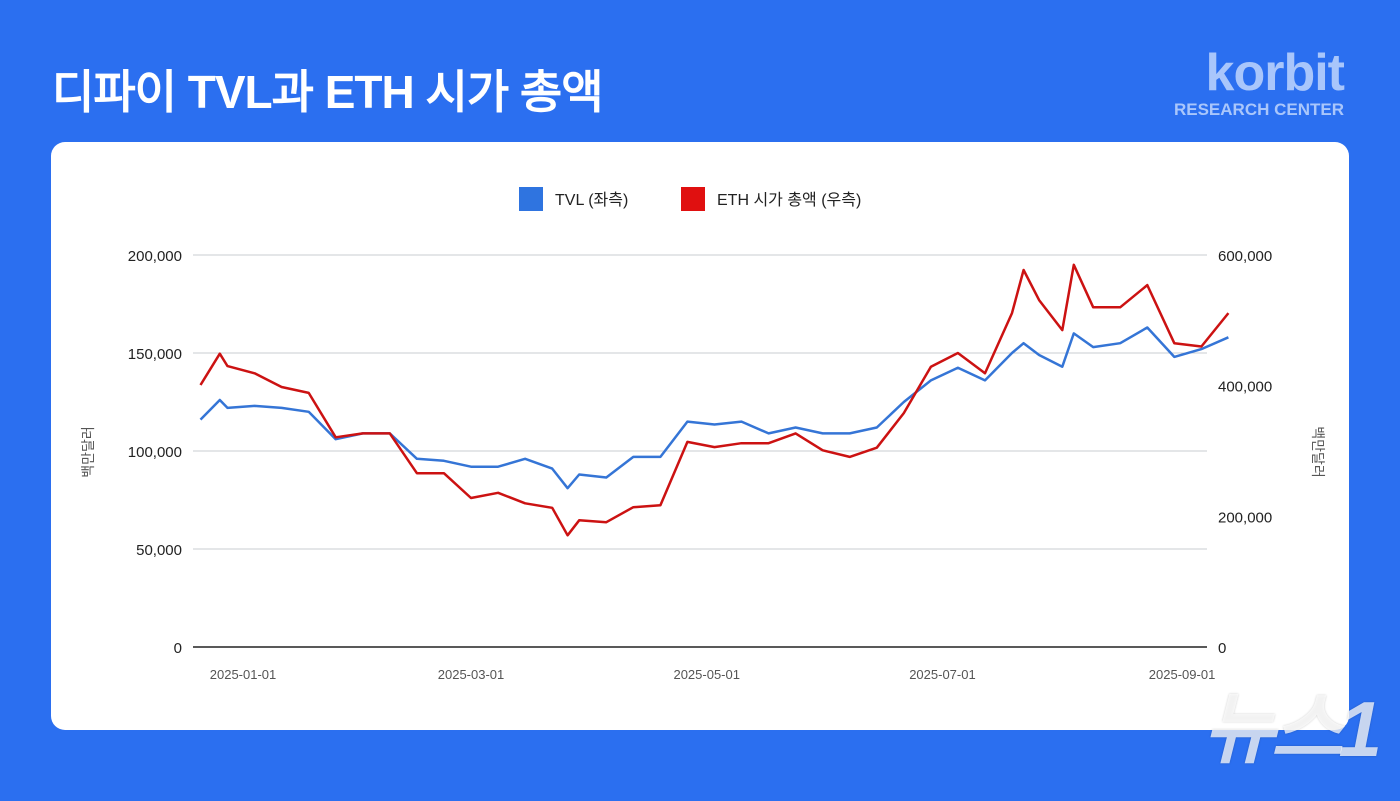 This screenshot has height=801, width=1400. What do you see at coordinates (178, 648) in the screenshot?
I see `y-left-tick-label: 0` at bounding box center [178, 648].